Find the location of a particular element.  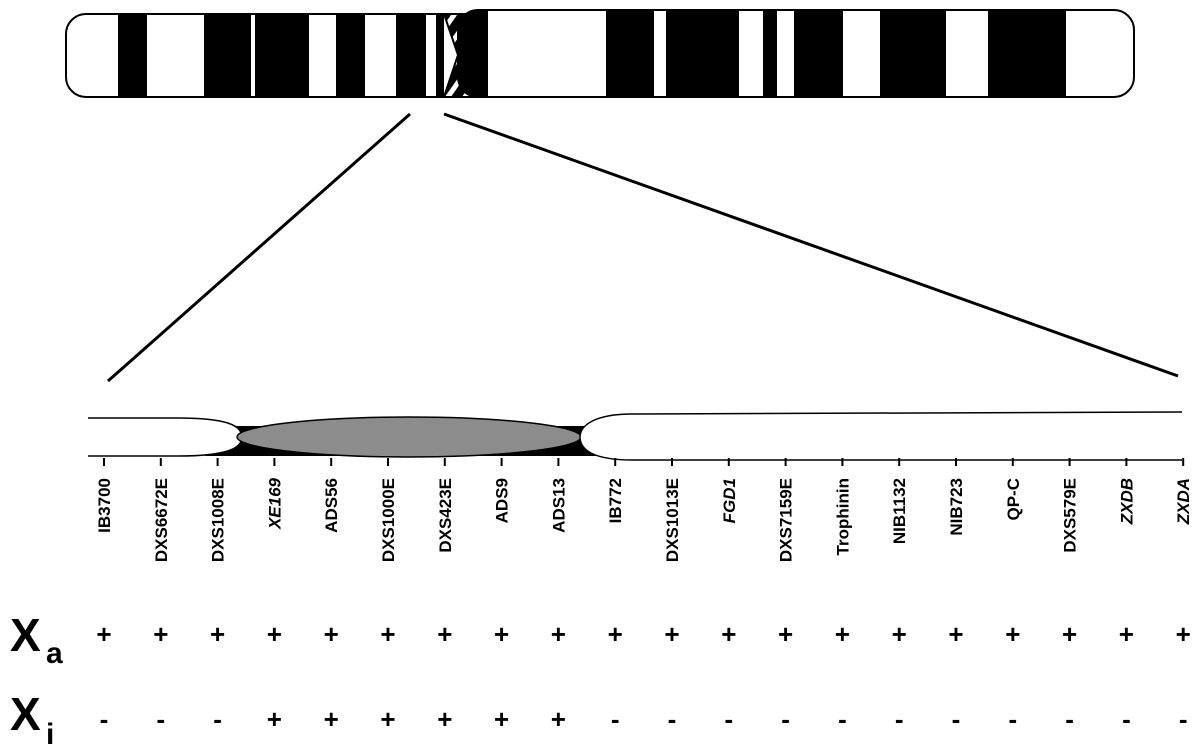

row-label-xa-sub: a is located at coordinates (54, 653).